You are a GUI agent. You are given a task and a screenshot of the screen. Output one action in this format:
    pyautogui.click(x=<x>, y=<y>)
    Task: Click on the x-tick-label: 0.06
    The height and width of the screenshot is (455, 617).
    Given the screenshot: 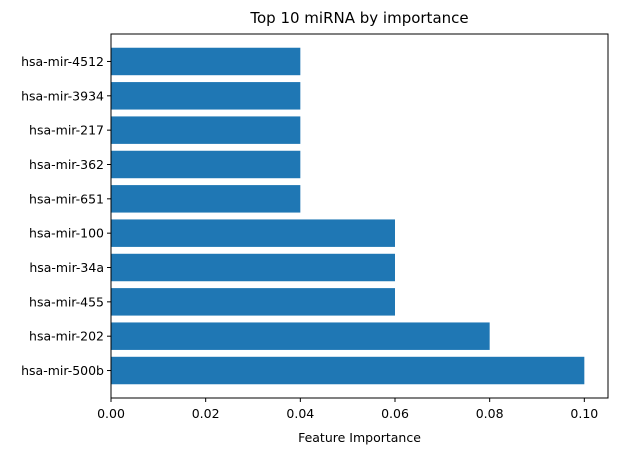 What is the action you would take?
    pyautogui.click(x=395, y=413)
    